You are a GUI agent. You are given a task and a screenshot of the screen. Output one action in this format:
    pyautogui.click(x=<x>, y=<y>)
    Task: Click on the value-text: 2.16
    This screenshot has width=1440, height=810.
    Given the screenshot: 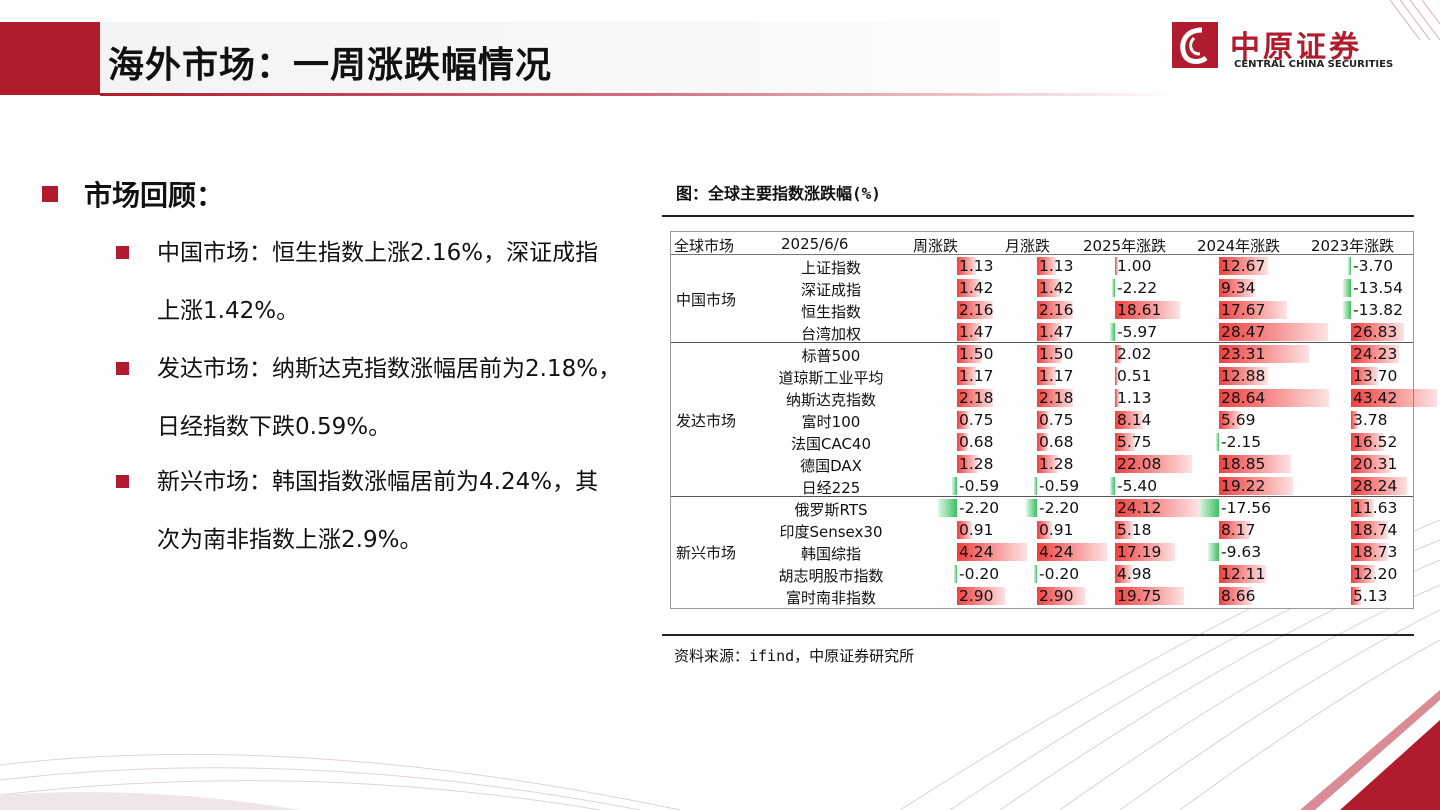 What is the action you would take?
    pyautogui.click(x=976, y=310)
    